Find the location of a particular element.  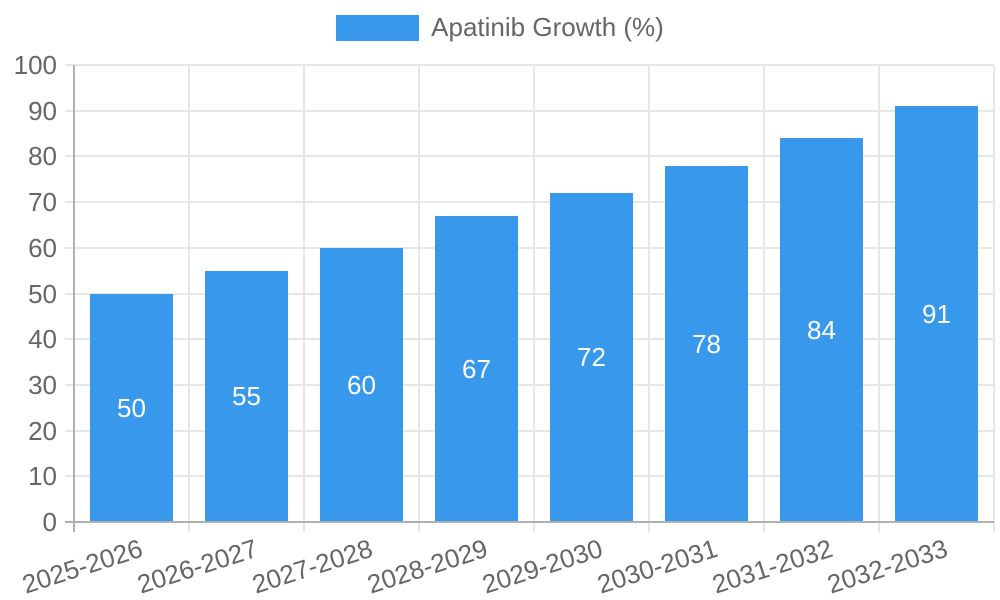

bar-value-label: 67 is located at coordinates (476, 368).